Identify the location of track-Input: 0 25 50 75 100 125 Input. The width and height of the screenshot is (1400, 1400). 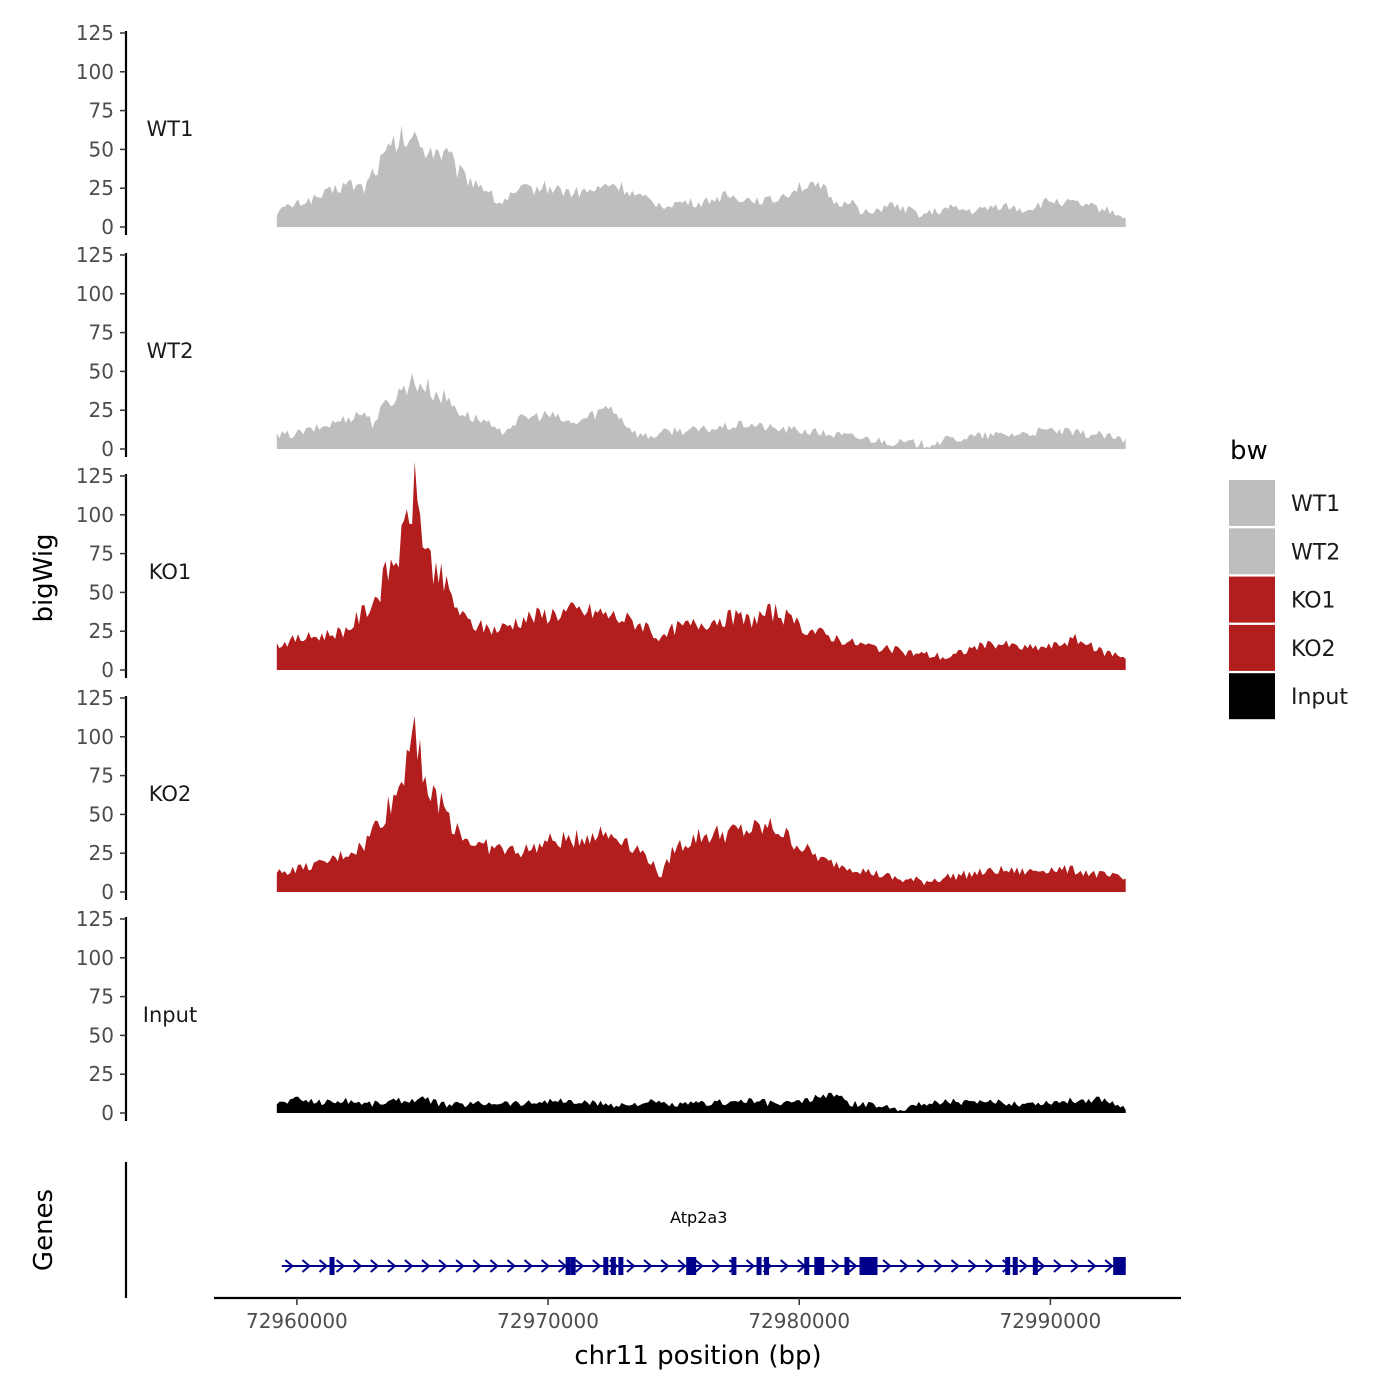
(601, 1016).